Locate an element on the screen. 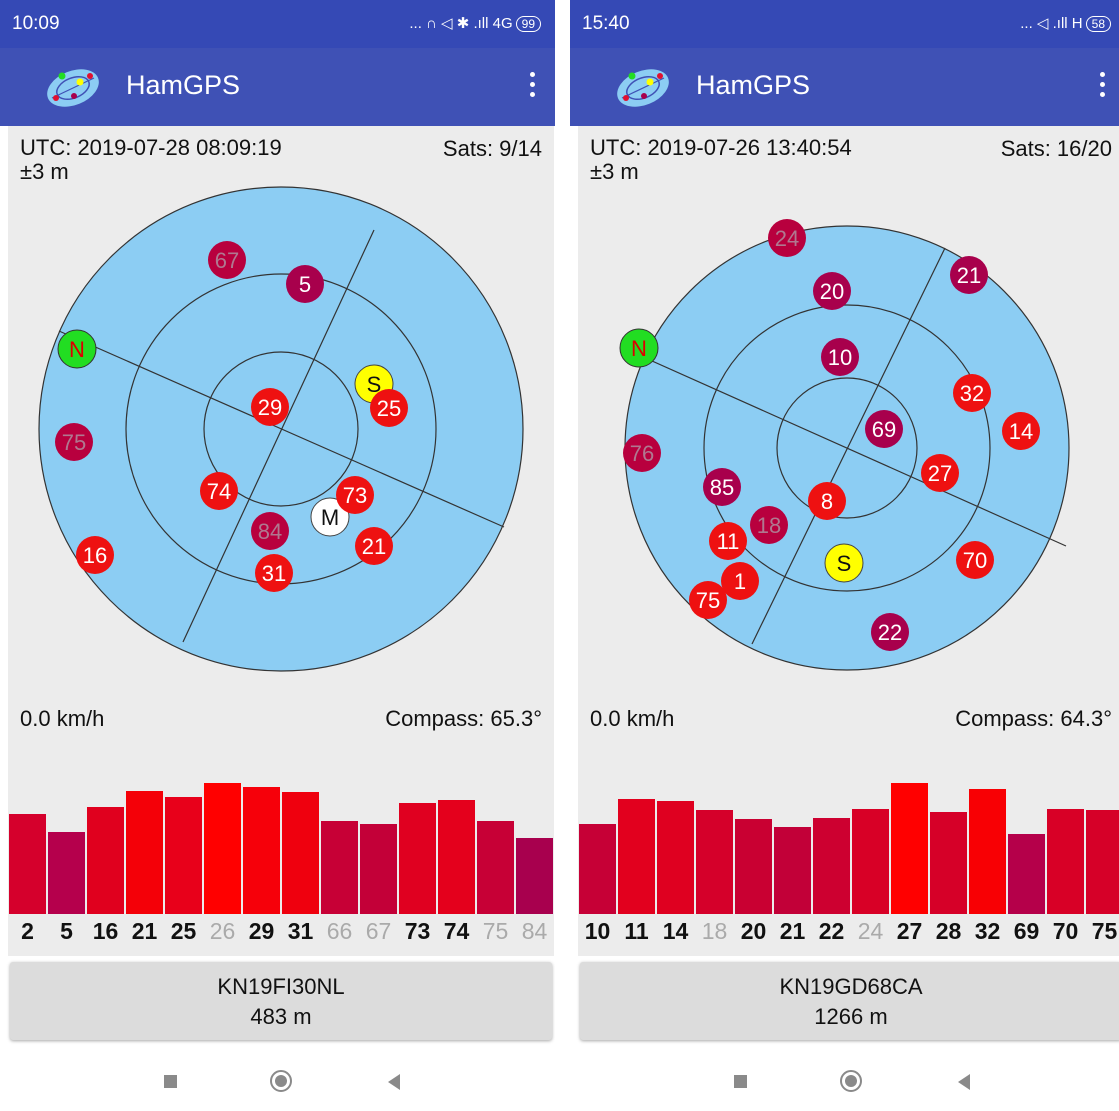  battery-icon: 99 is located at coordinates (528, 24).